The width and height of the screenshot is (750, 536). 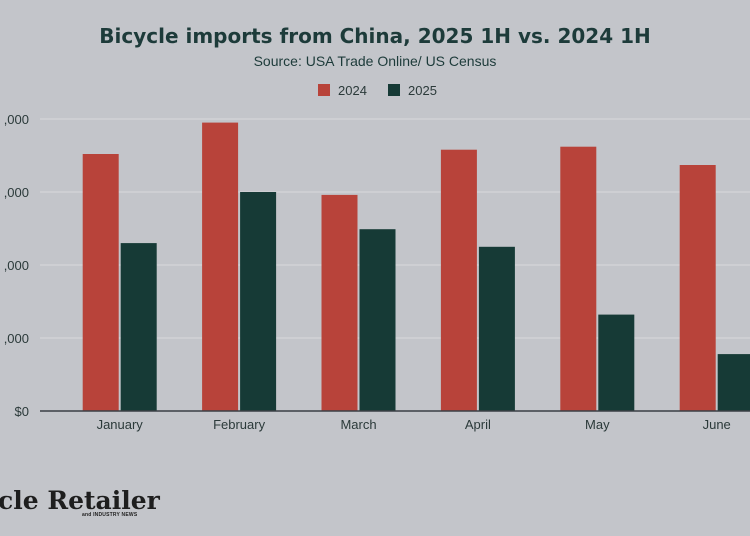 I want to click on x-tick-label-february: February, so click(x=239, y=424).